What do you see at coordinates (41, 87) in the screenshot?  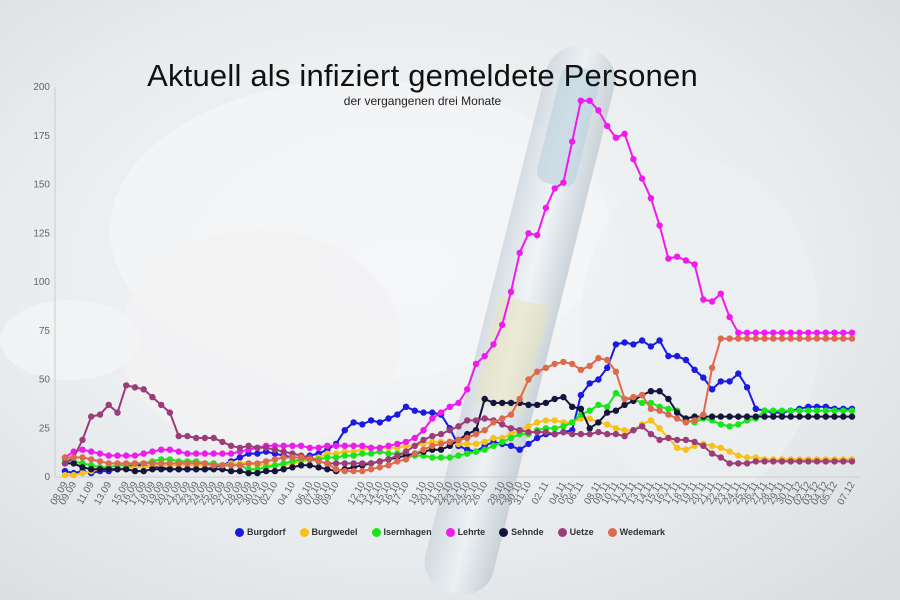 I see `y-tick-label: 200` at bounding box center [41, 87].